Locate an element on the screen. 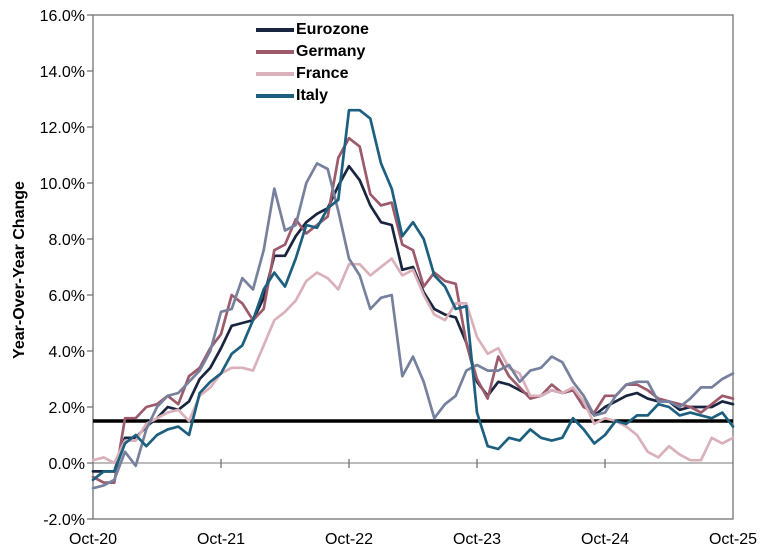  legend-label: France is located at coordinates (322, 73).